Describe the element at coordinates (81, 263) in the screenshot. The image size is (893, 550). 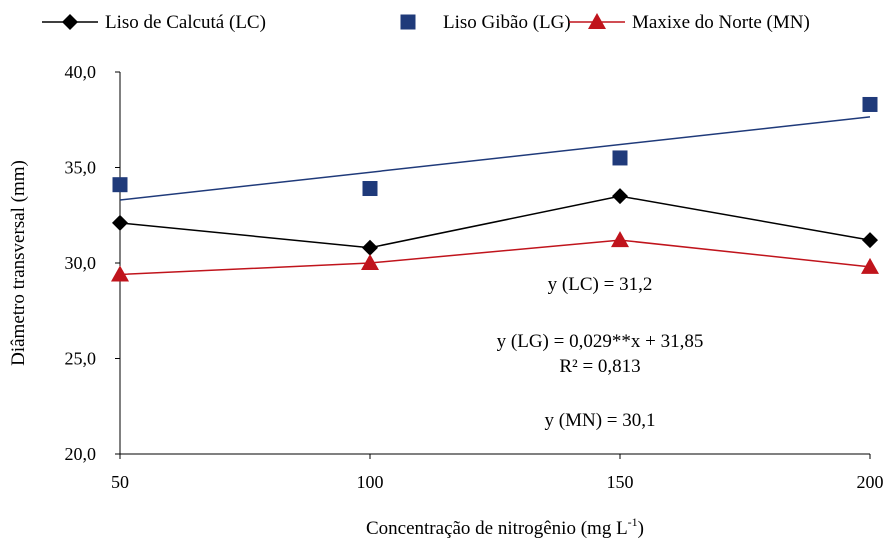
I see `y-tick-label: 30,0` at that location.